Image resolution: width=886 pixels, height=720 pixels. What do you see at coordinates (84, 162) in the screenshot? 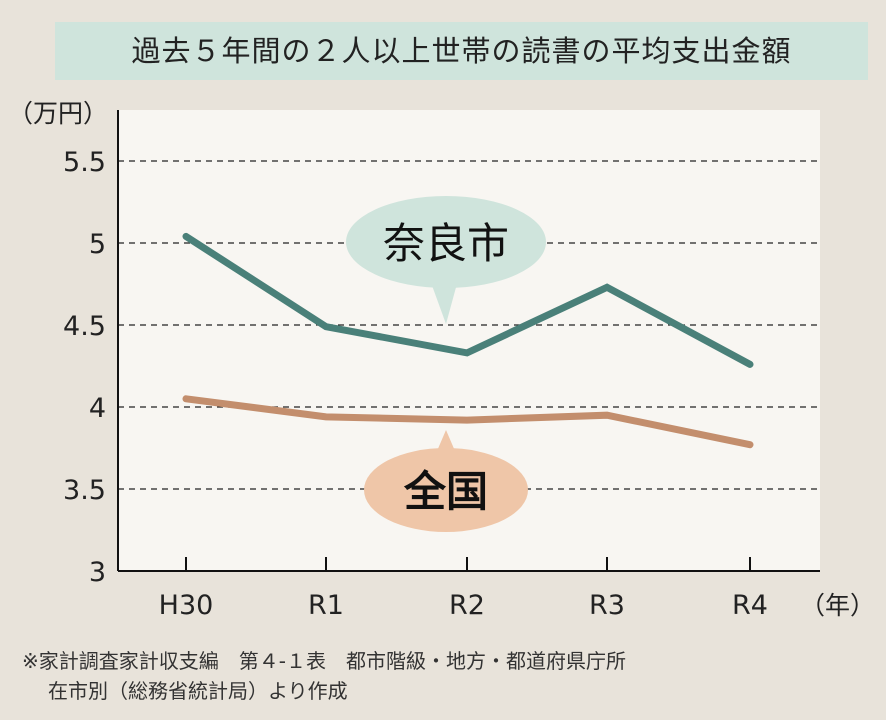
I see `y-tick-label: 5.5` at bounding box center [84, 162].